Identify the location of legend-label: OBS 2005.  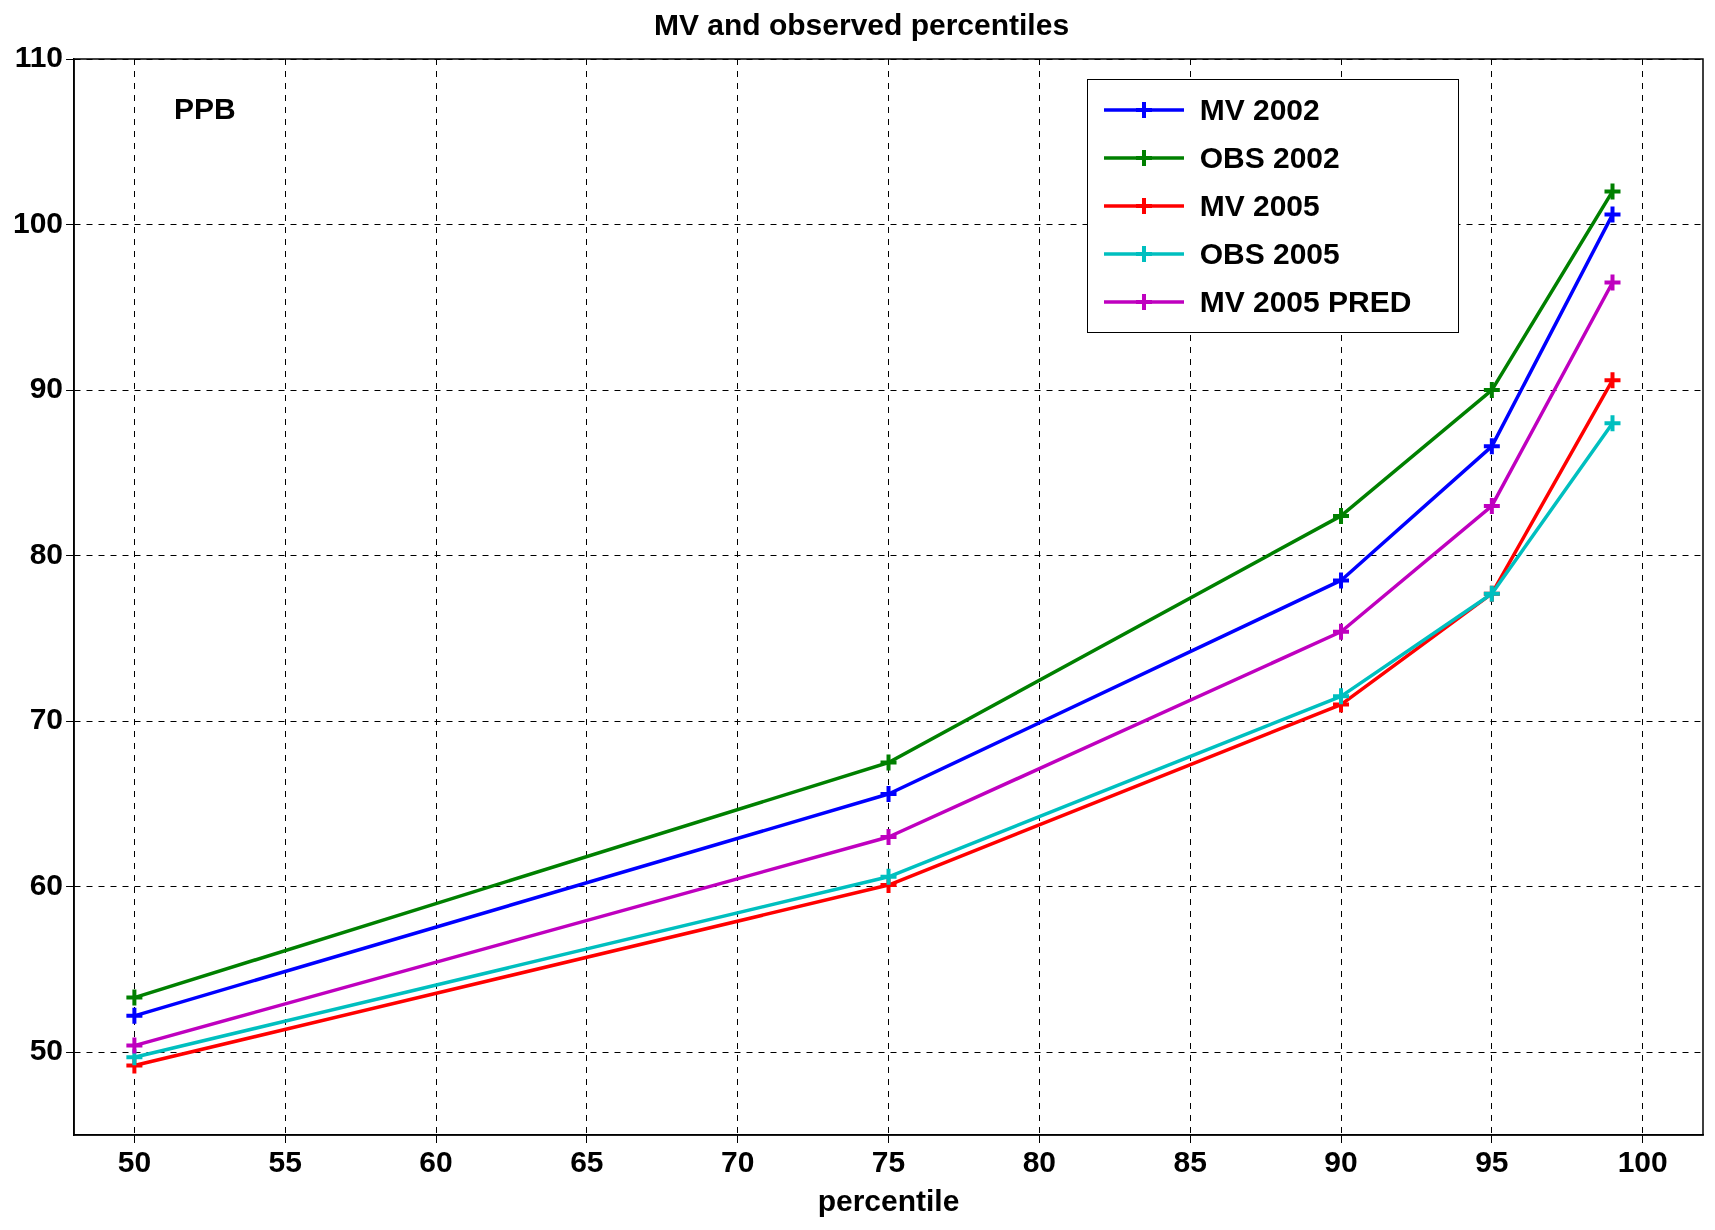
(1270, 254).